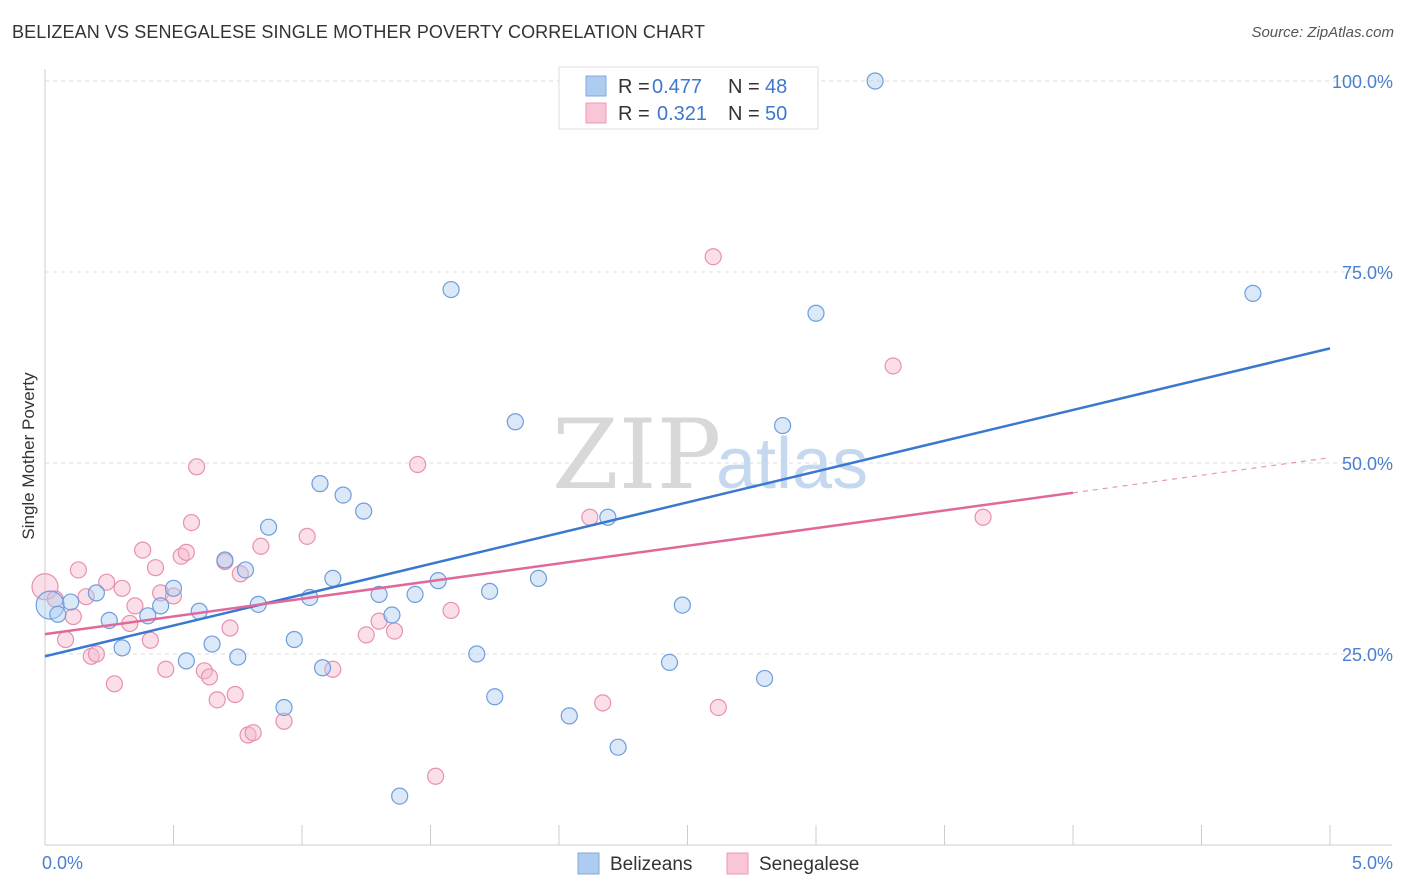  I want to click on legend-r-label-1: R =, so click(634, 114).